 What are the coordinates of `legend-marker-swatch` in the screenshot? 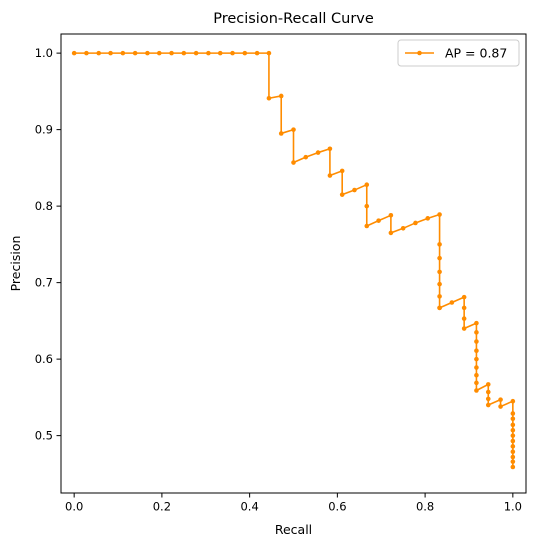 It's located at (419, 53).